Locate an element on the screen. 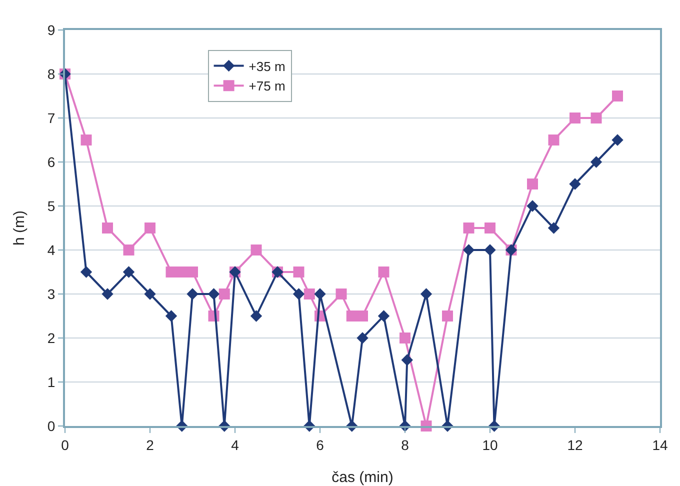 Image resolution: width=680 pixels, height=486 pixels. x-tick-label: 4 is located at coordinates (235, 444).